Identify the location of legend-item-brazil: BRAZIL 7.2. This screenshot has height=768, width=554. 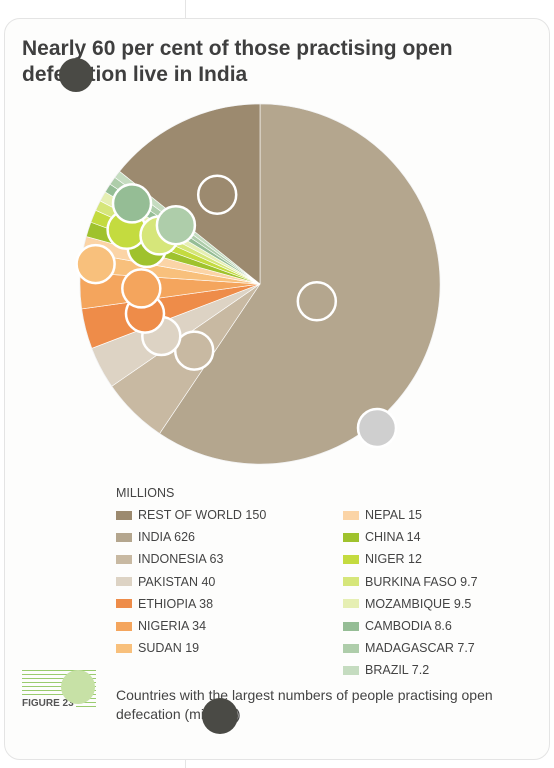
(386, 670).